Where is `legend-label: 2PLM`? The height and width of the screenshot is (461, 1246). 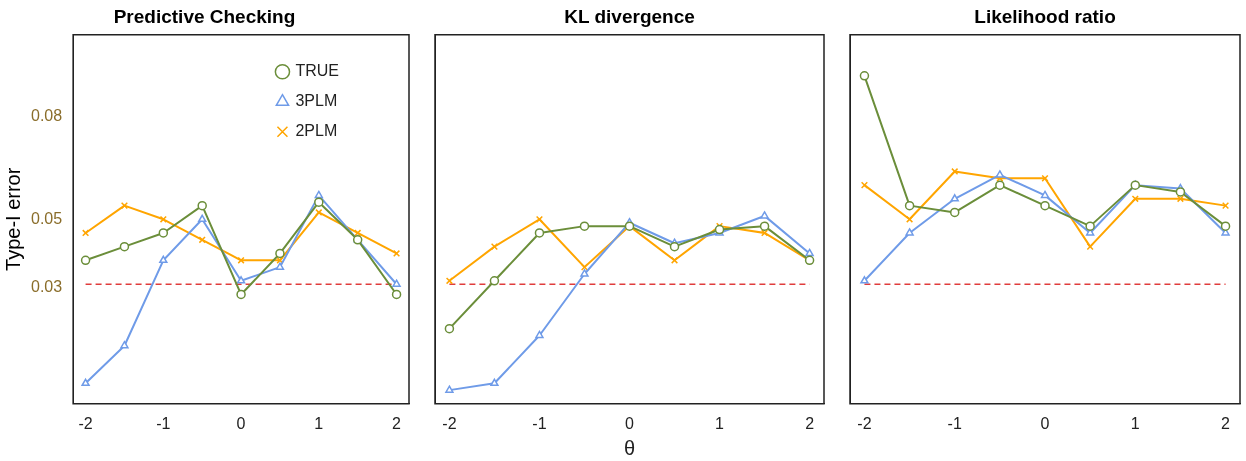 legend-label: 2PLM is located at coordinates (316, 131).